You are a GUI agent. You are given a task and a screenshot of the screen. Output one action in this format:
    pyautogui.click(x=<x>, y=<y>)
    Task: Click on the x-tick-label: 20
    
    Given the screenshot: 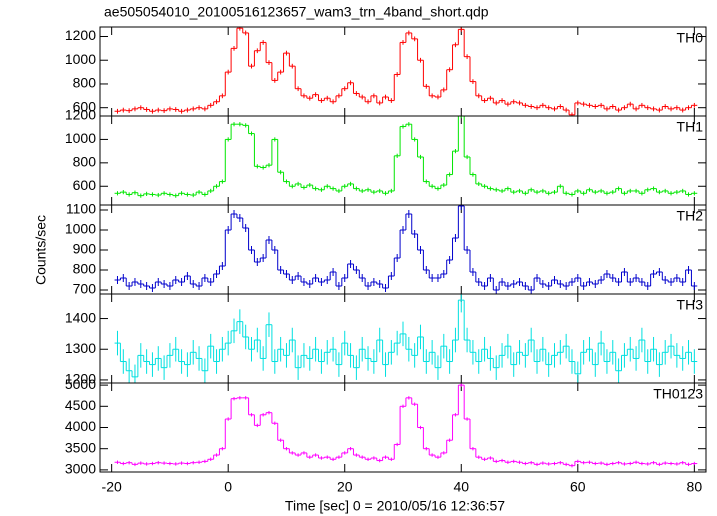 What is the action you would take?
    pyautogui.click(x=345, y=487)
    